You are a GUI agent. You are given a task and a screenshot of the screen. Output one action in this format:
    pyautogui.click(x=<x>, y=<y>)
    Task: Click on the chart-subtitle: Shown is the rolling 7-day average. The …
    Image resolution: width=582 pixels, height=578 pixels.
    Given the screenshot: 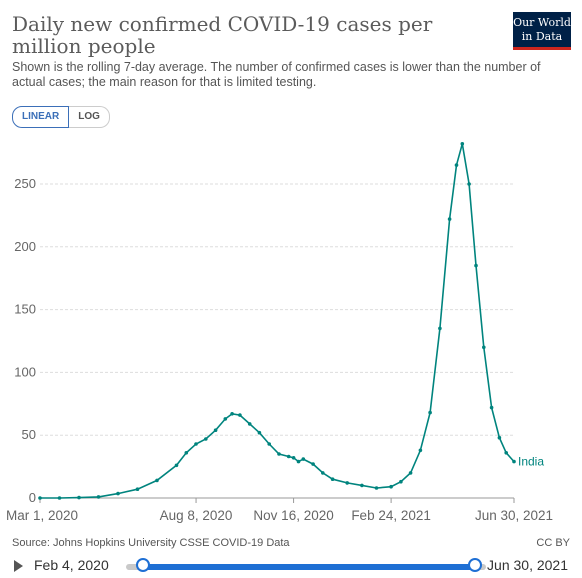 What is the action you would take?
    pyautogui.click(x=276, y=74)
    